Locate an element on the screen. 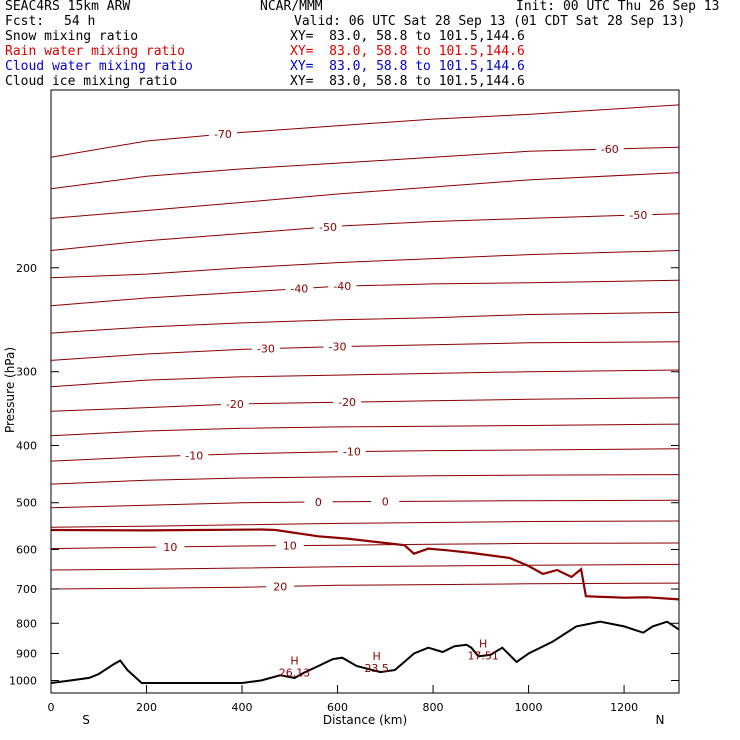 This screenshot has height=740, width=740. freezing-level is located at coordinates (365, 564).